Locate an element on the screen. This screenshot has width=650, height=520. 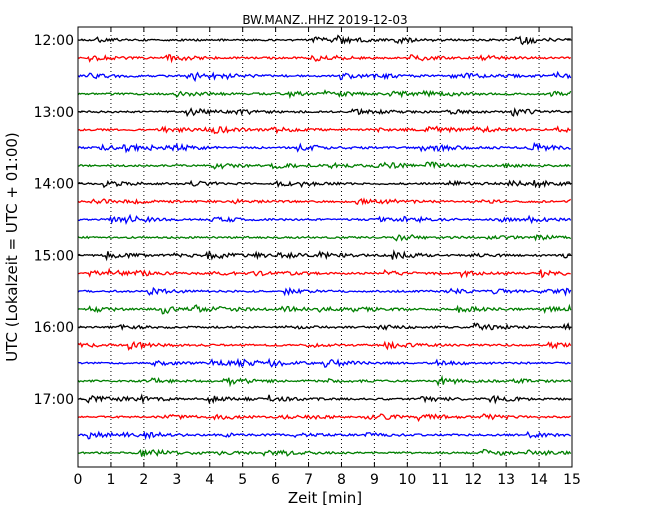
y-tick-label: 12:00 is located at coordinates (54, 41).